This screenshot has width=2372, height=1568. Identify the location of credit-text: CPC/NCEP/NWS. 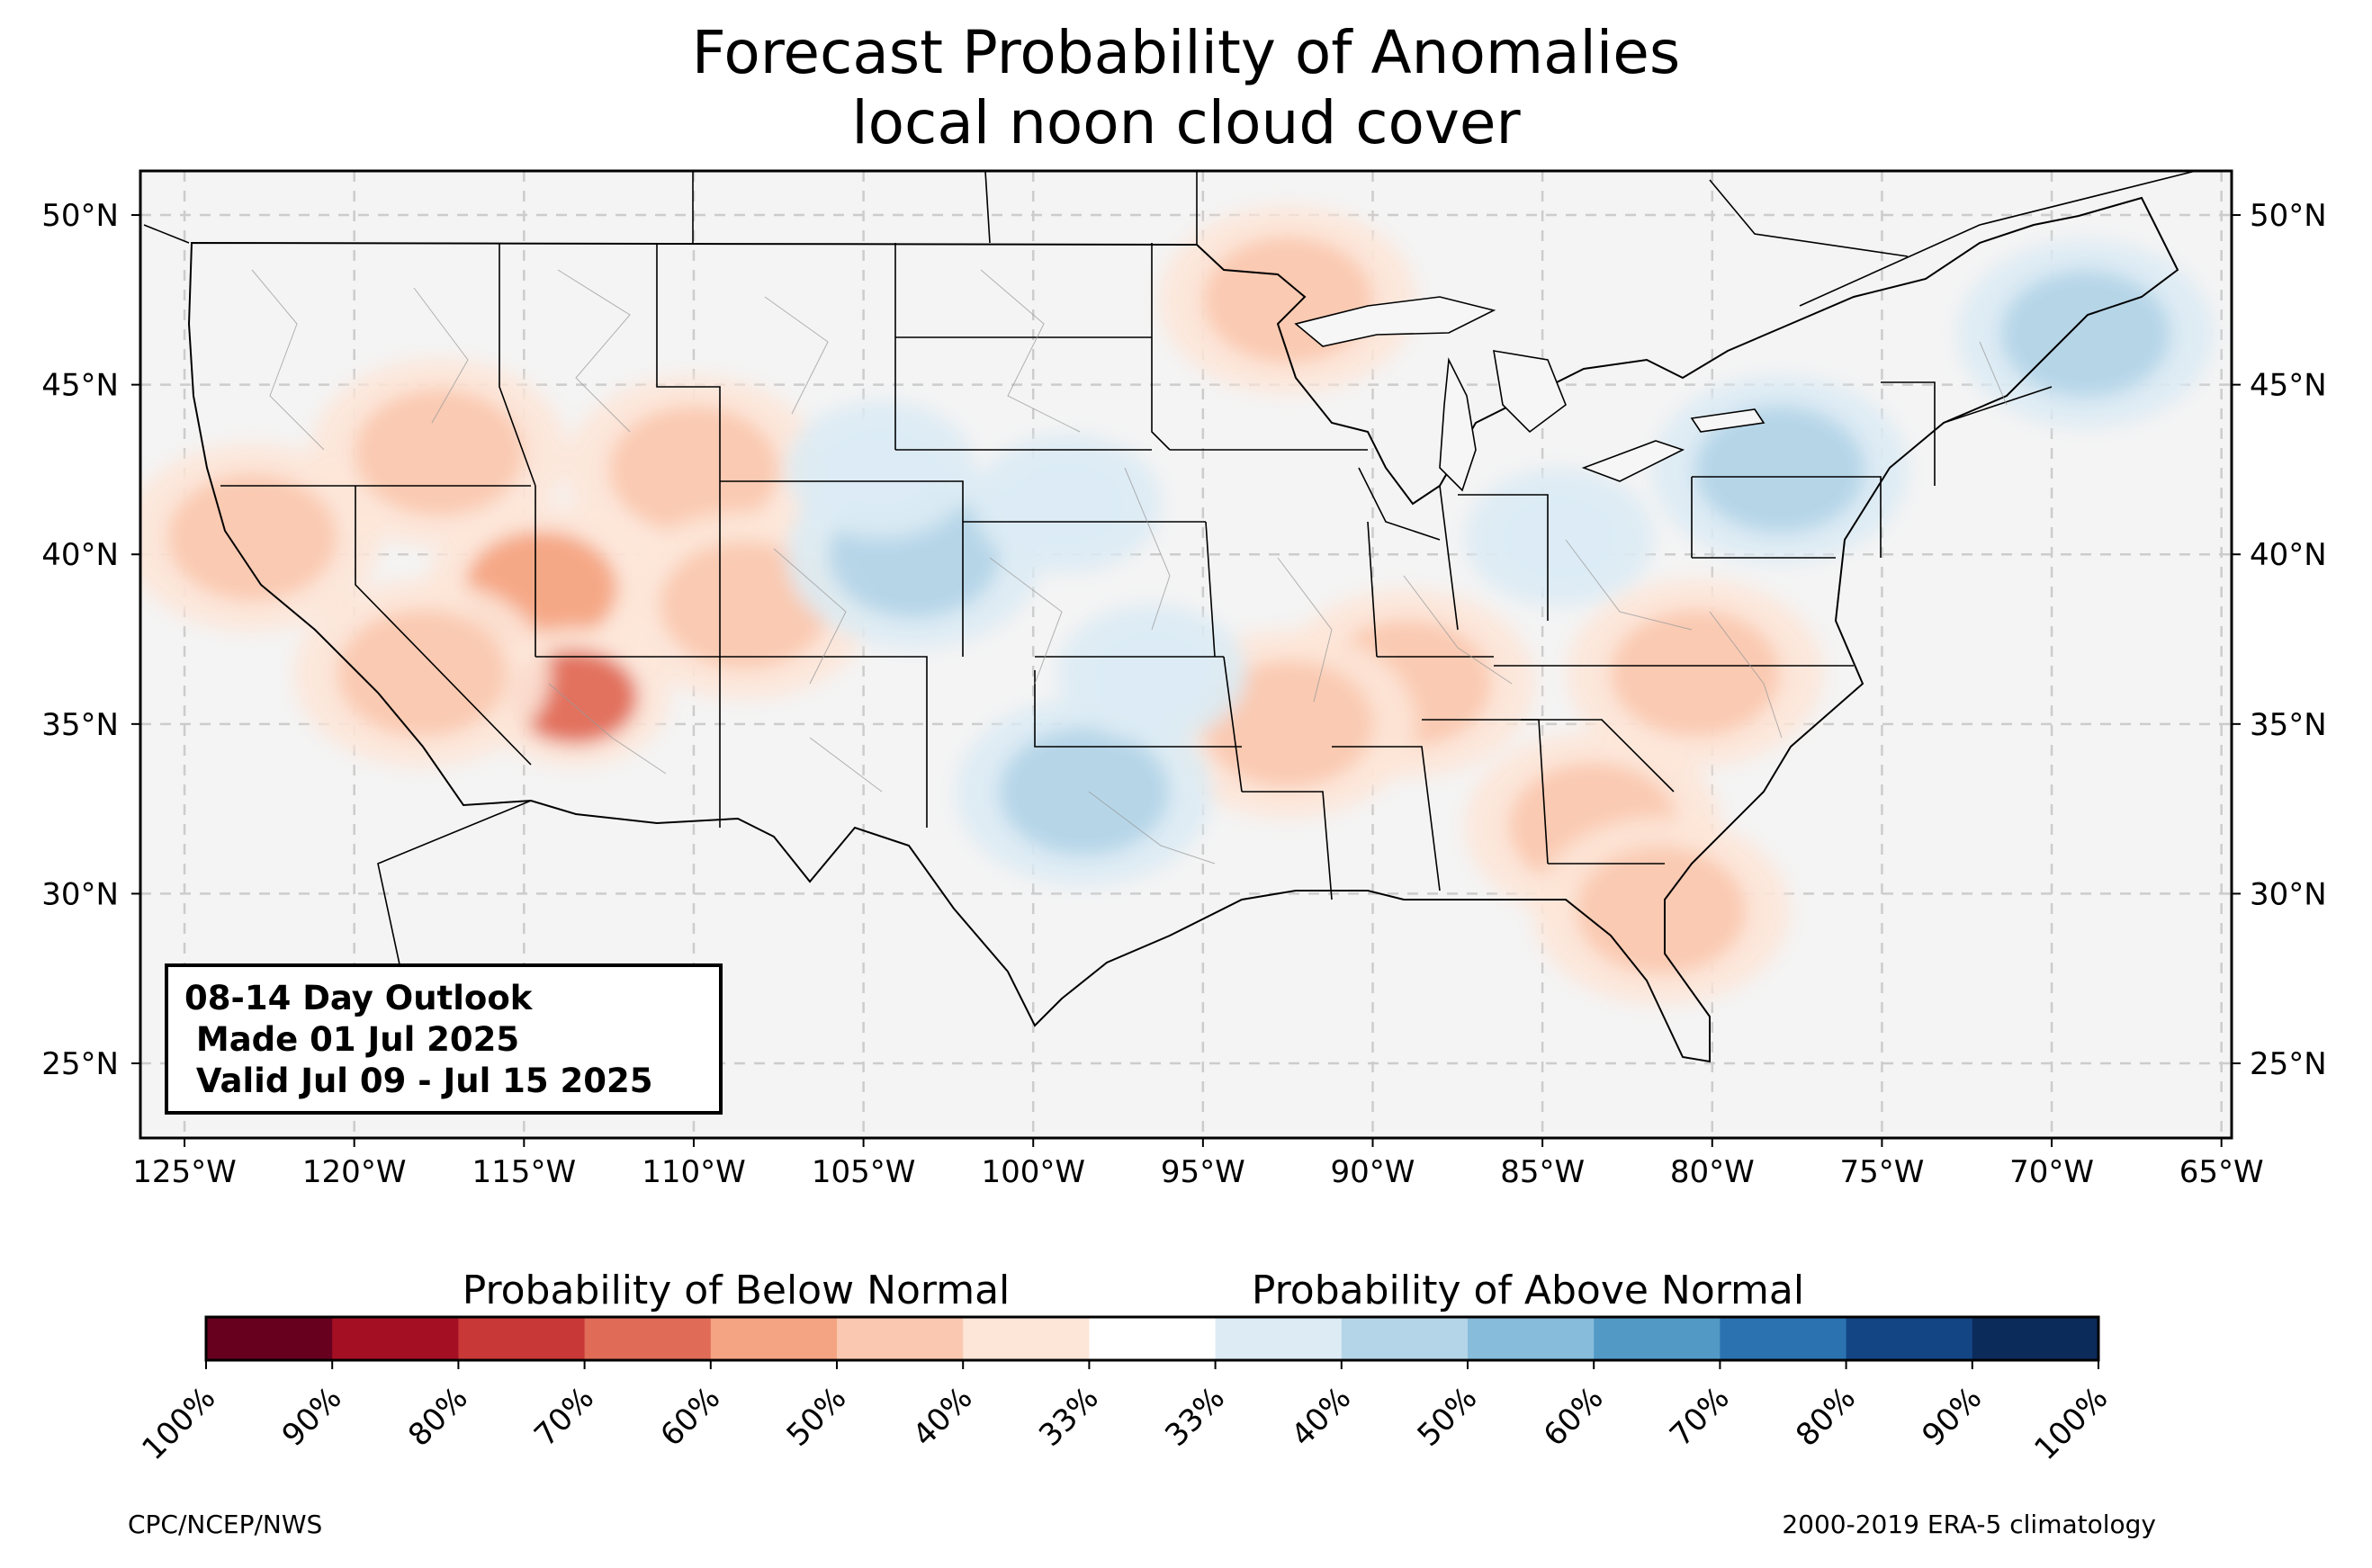
(225, 1524).